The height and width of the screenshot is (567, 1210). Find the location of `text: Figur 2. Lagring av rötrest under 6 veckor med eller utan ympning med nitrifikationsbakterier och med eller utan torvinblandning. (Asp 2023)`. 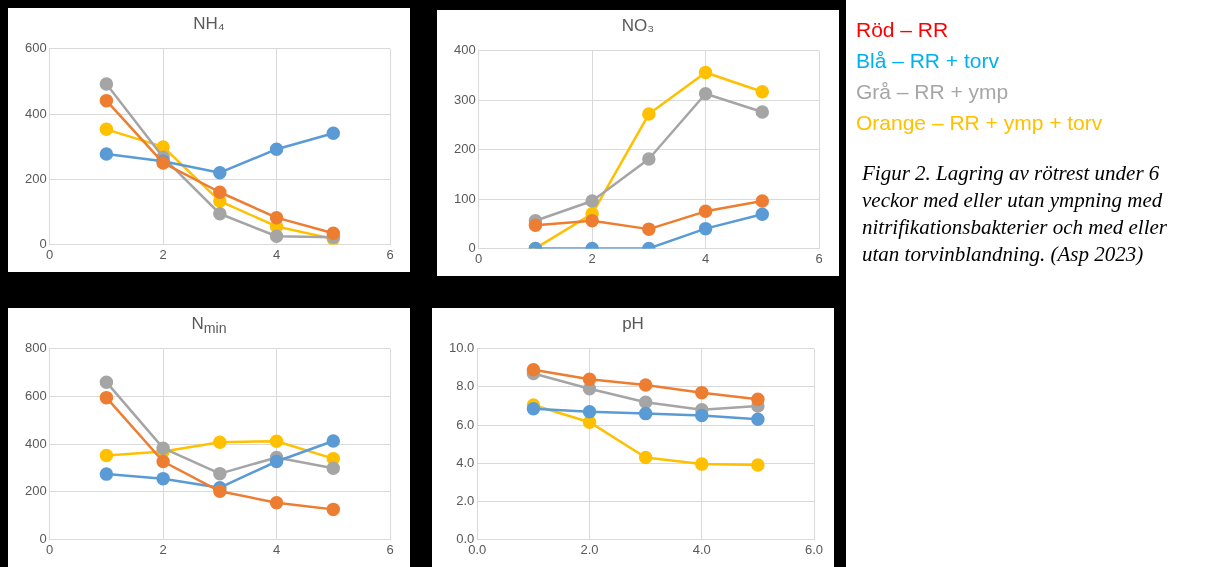

text: Figur 2. Lagring av rötrest under 6 veckor med eller utan ympning med nitrifikationsbakterier och med eller utan torvinblandning. (Asp 2023) is located at coordinates (1015, 214).